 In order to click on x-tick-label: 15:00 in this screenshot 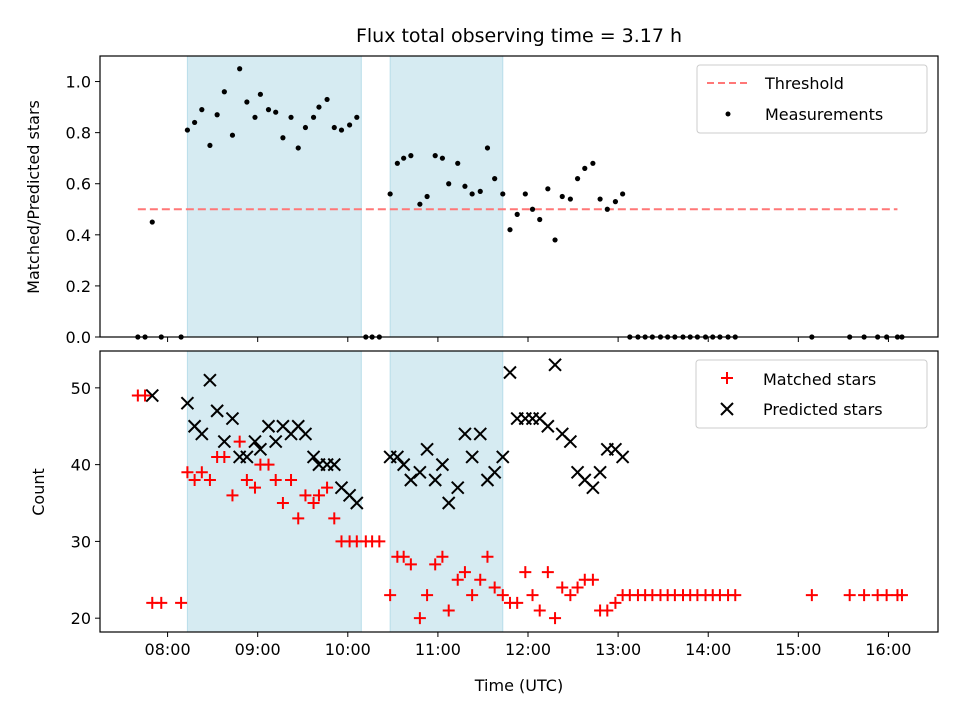, I will do `click(798, 649)`.